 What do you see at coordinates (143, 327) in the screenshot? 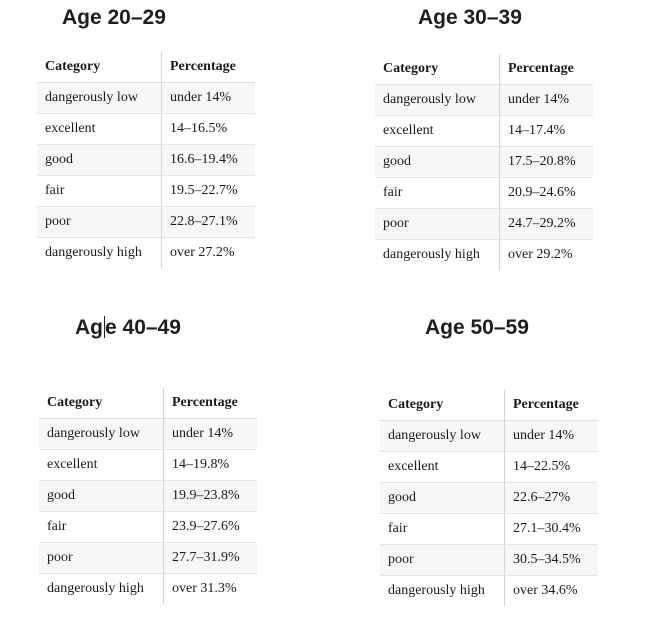
I see `age-title-text-end: e 40–49` at bounding box center [143, 327].